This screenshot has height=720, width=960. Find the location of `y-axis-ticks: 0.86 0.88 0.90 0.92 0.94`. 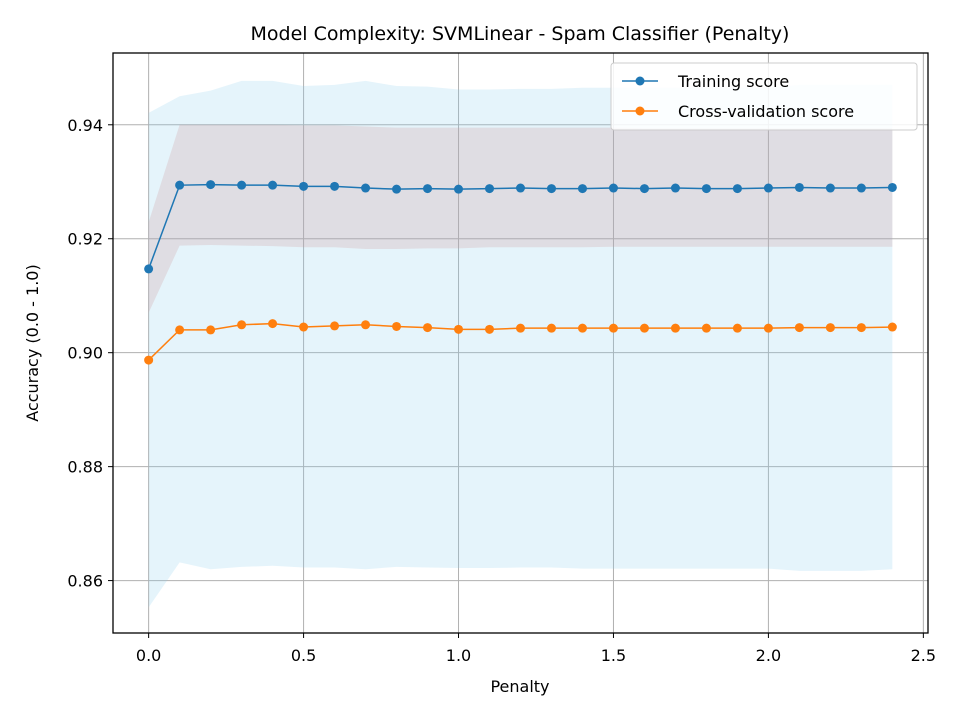

y-axis-ticks: 0.86 0.88 0.90 0.92 0.94 is located at coordinates (90, 353).